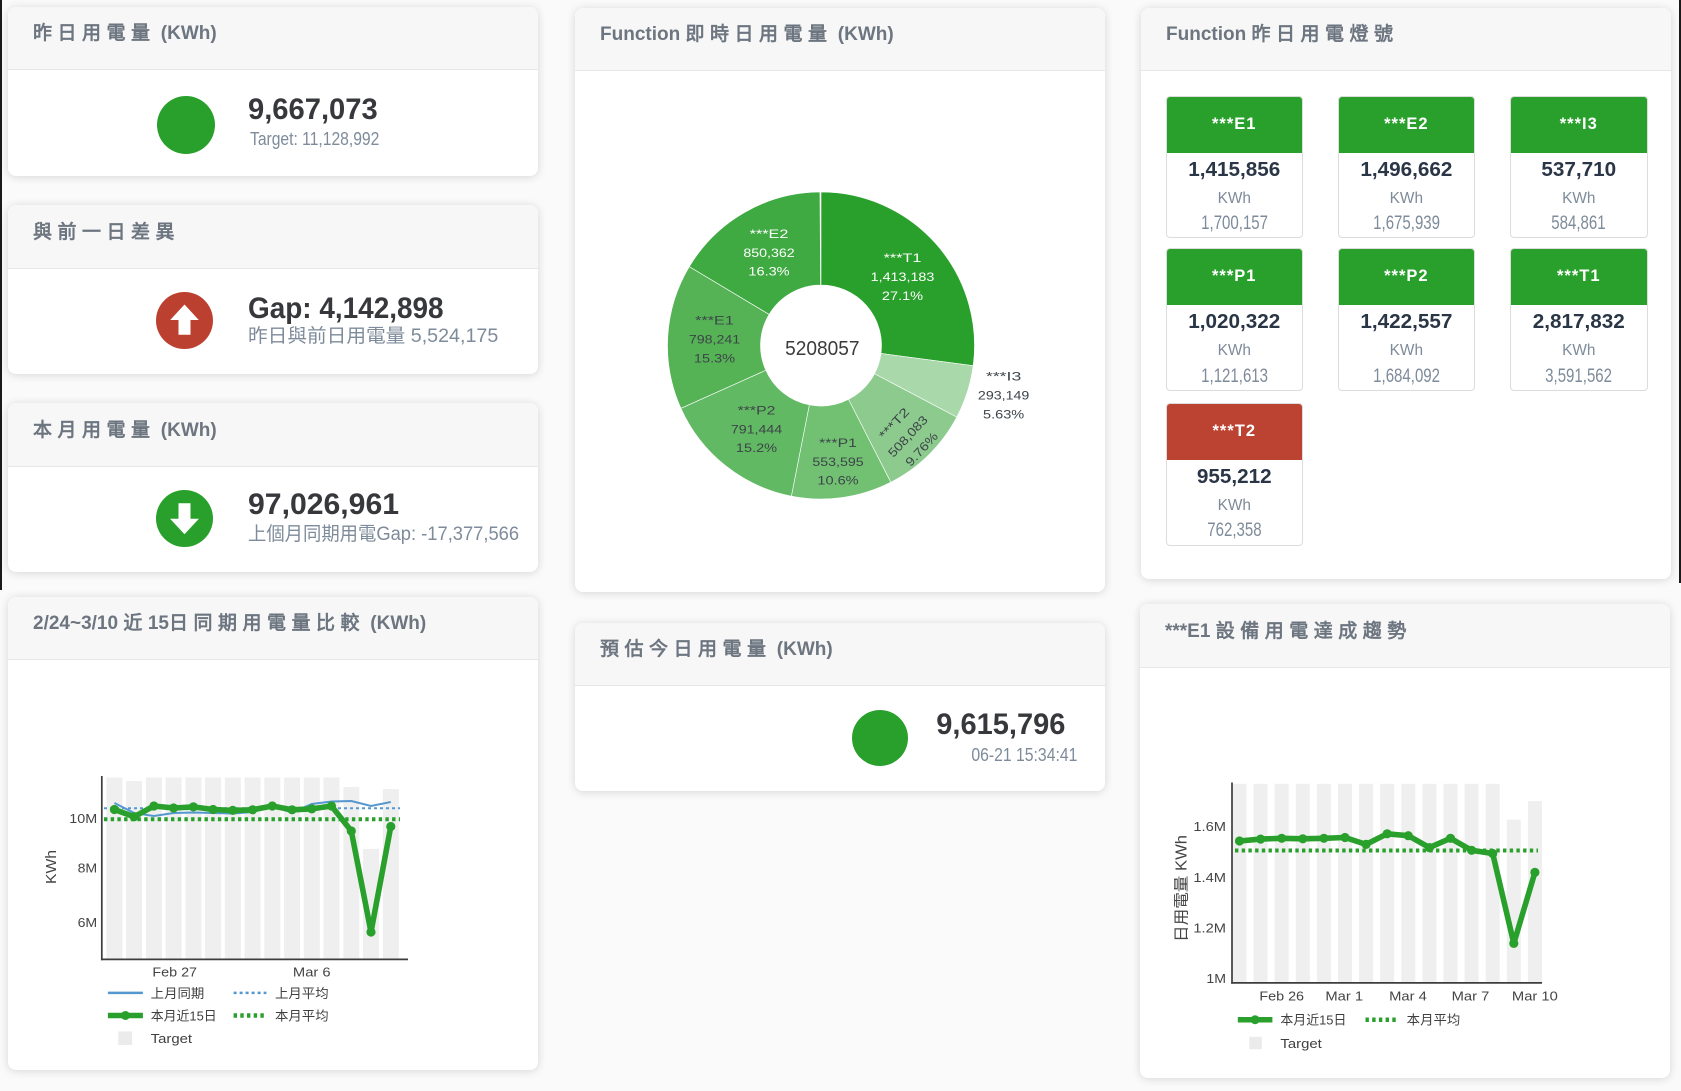 This screenshot has width=1681, height=1091. What do you see at coordinates (88, 868) in the screenshot?
I see `svg-text: 8M` at bounding box center [88, 868].